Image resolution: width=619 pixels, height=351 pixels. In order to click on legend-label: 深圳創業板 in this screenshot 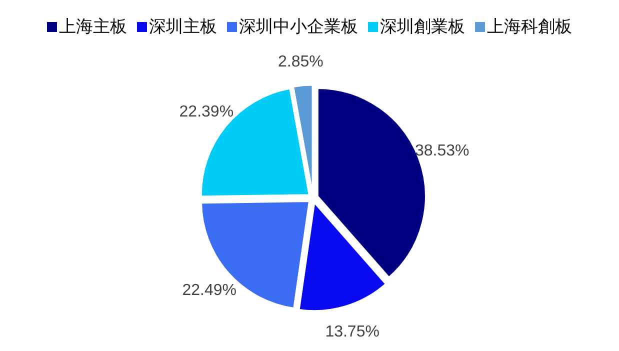, I will do `click(422, 26)`.